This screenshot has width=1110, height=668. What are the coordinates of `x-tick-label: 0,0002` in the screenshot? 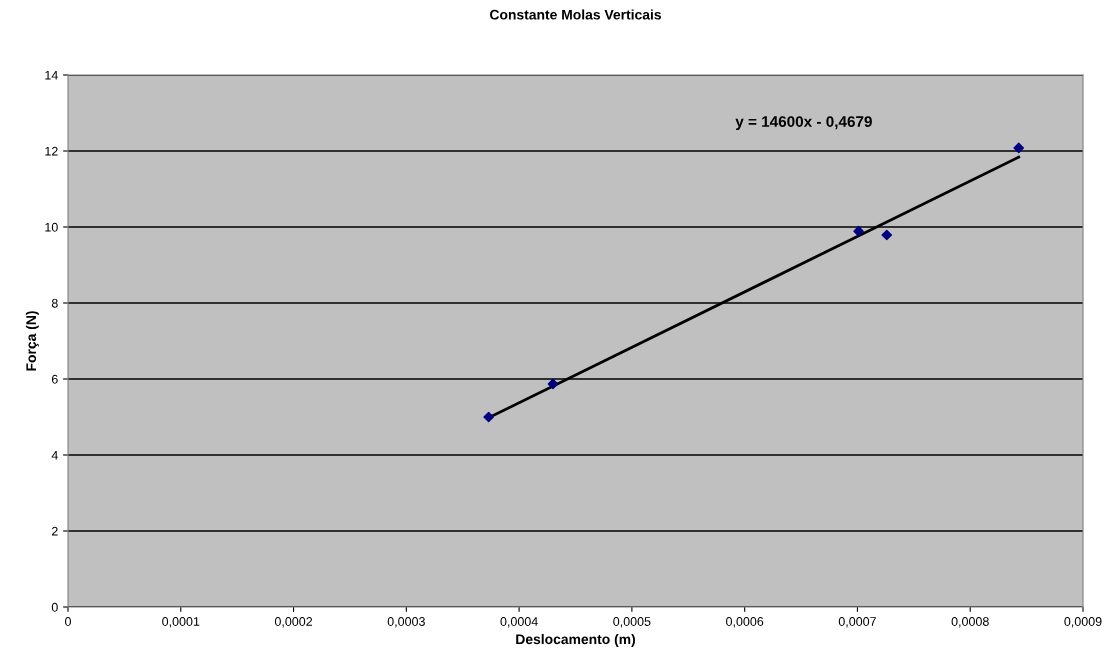 It's located at (293, 622).